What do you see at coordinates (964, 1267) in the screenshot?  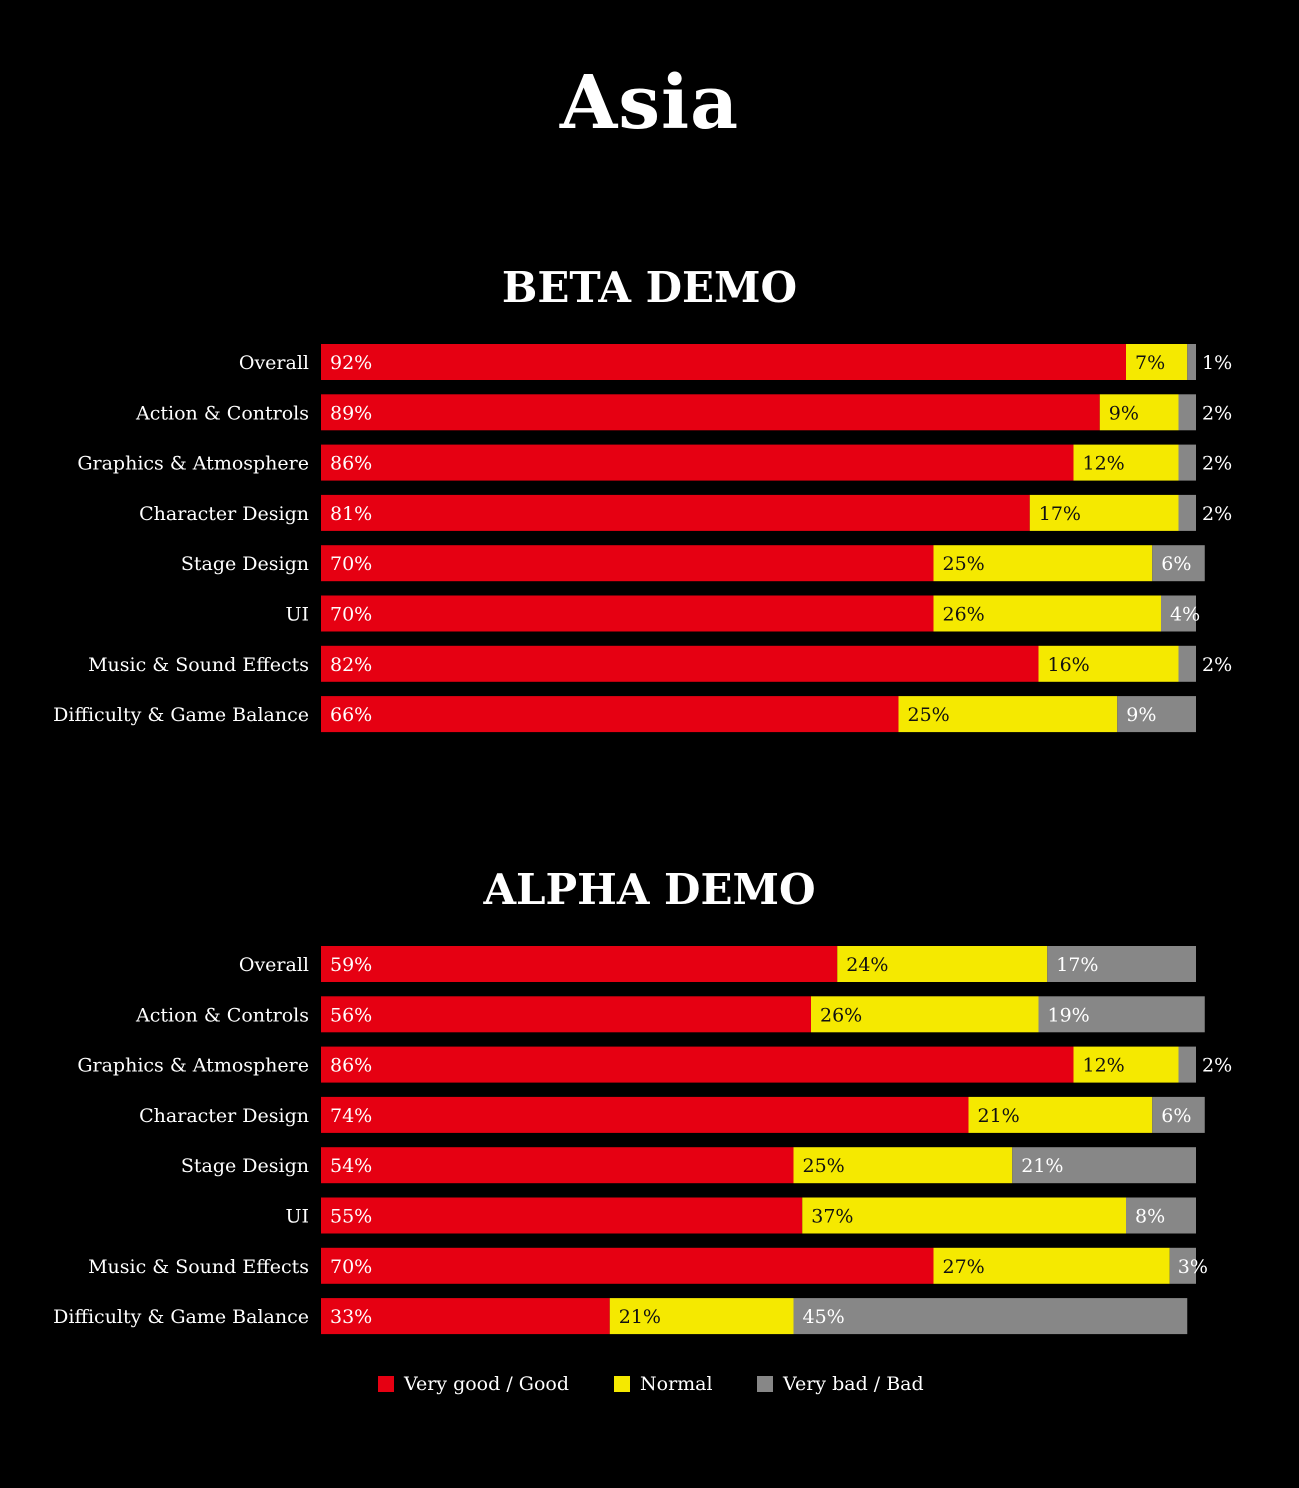 I see `alpha-value-label-normal: 27%` at bounding box center [964, 1267].